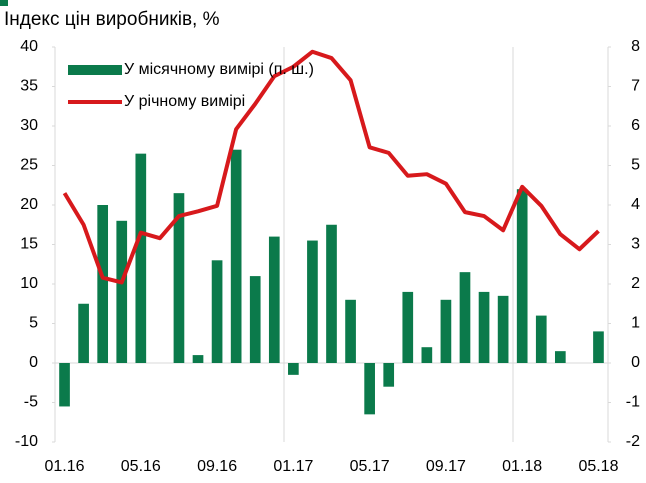 The height and width of the screenshot is (483, 646). I want to click on y-tick-label: 10, so click(29, 283).